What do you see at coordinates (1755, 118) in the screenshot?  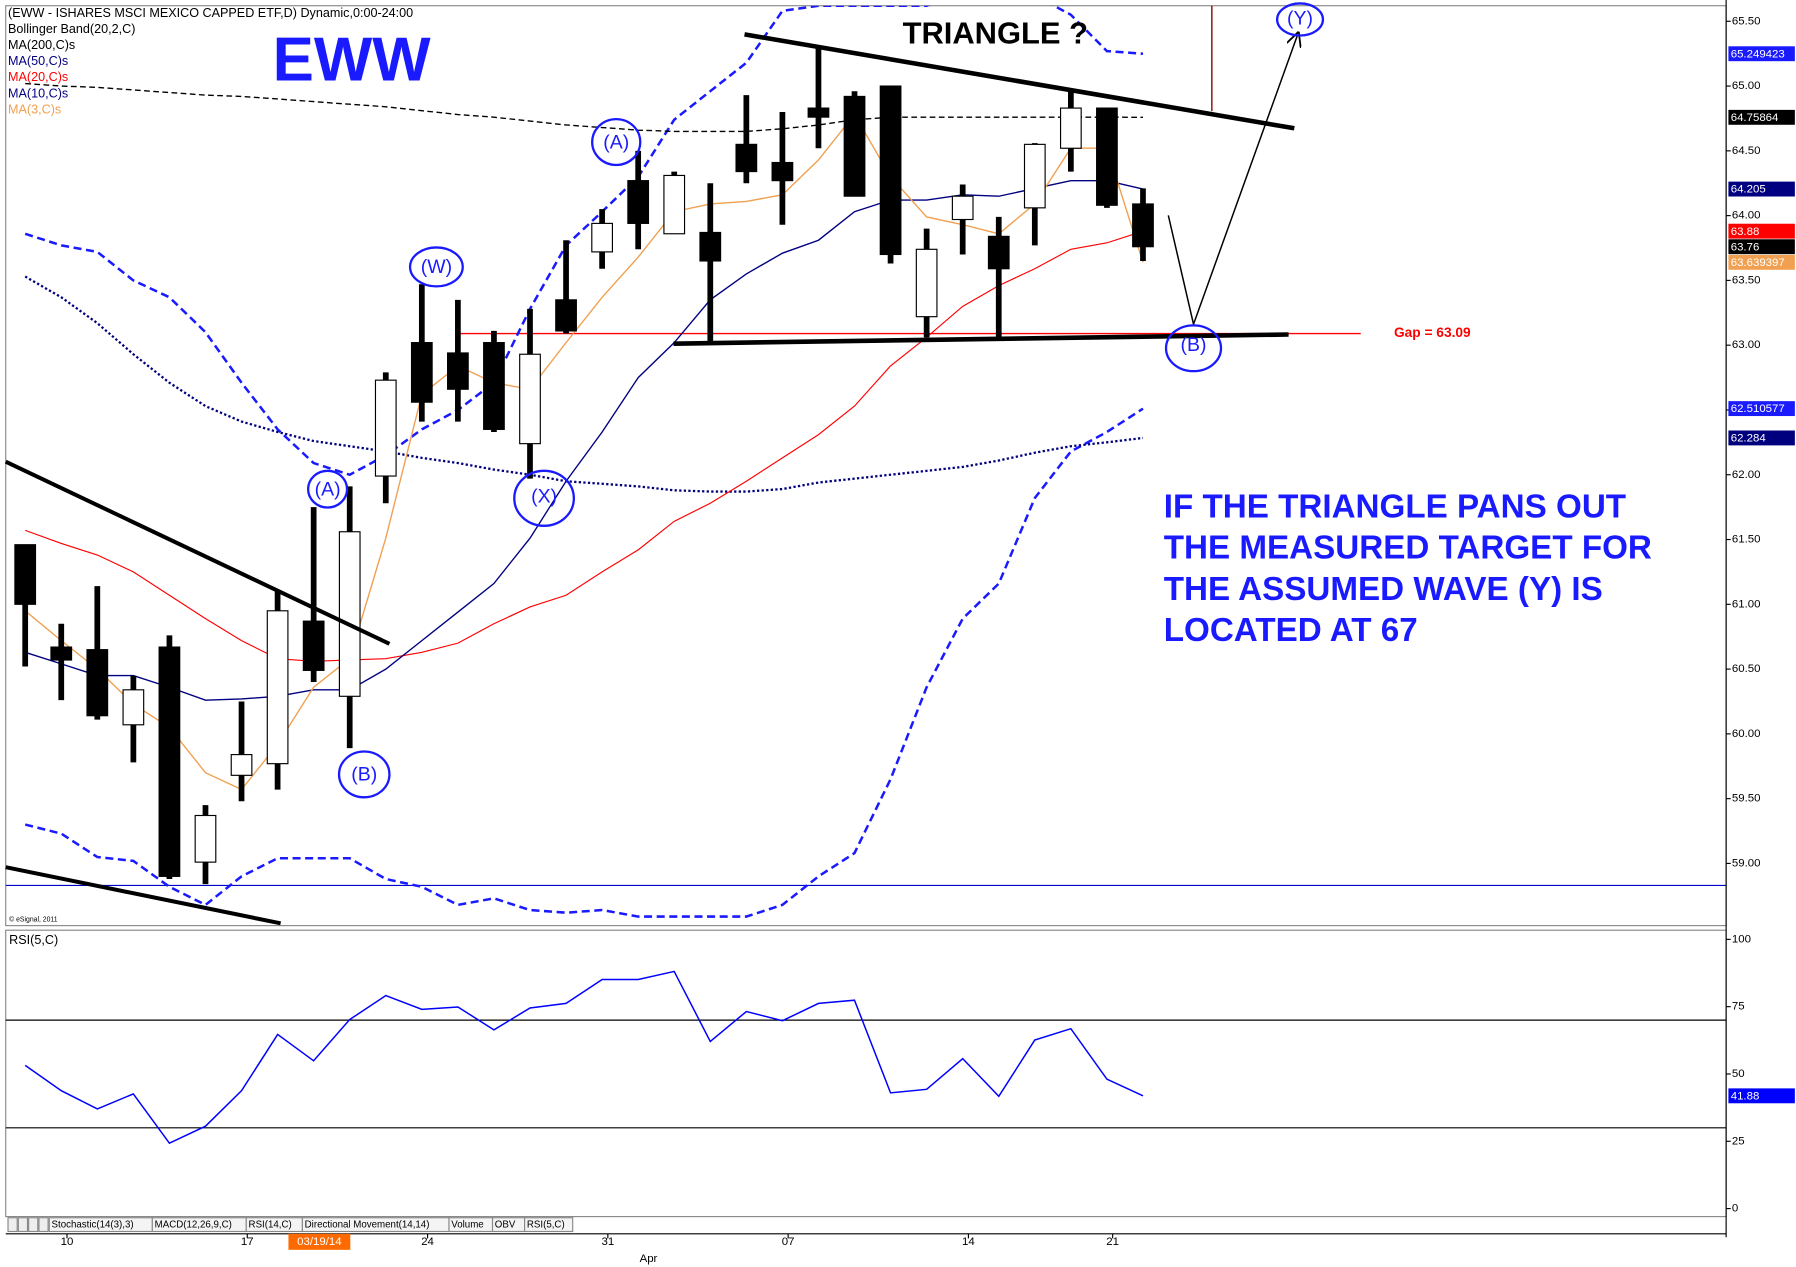 I see `value-tag-label: 64.75864` at bounding box center [1755, 118].